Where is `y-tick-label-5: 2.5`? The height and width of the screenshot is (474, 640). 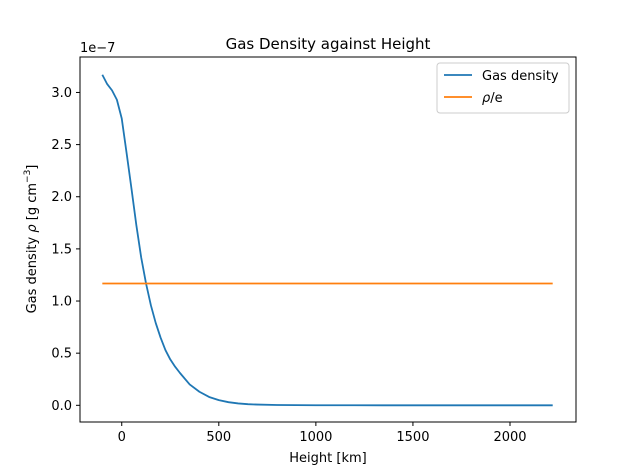 y-tick-label-5: 2.5 is located at coordinates (61, 145).